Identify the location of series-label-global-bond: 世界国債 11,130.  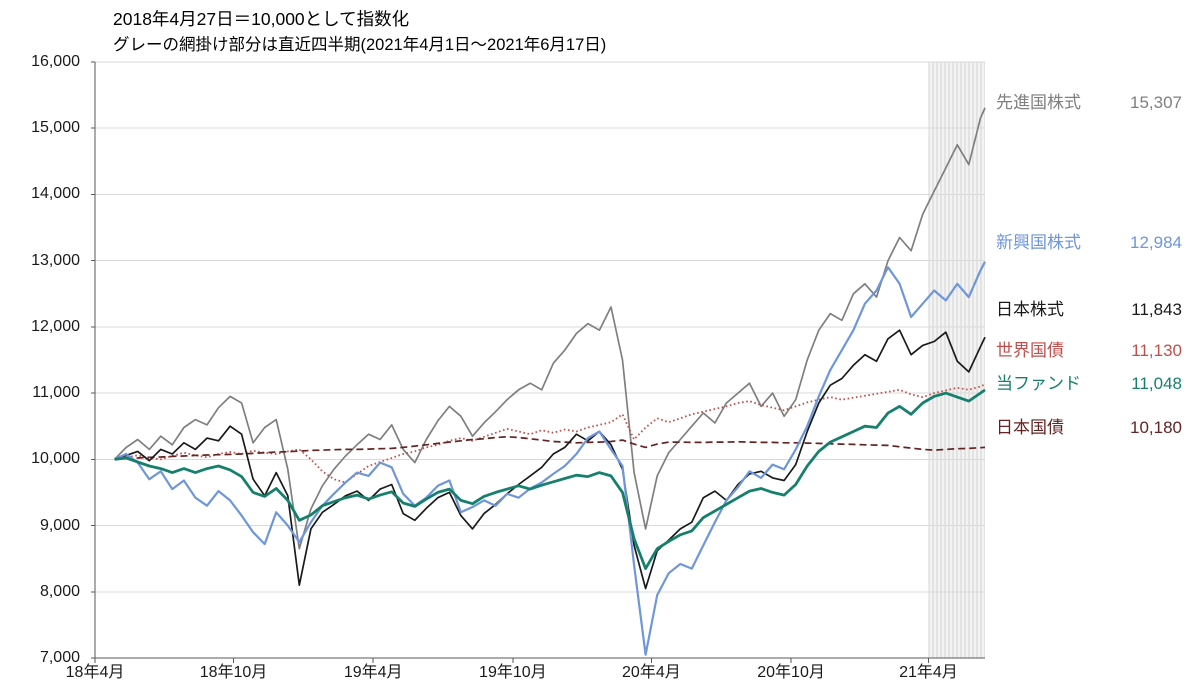
(1089, 351).